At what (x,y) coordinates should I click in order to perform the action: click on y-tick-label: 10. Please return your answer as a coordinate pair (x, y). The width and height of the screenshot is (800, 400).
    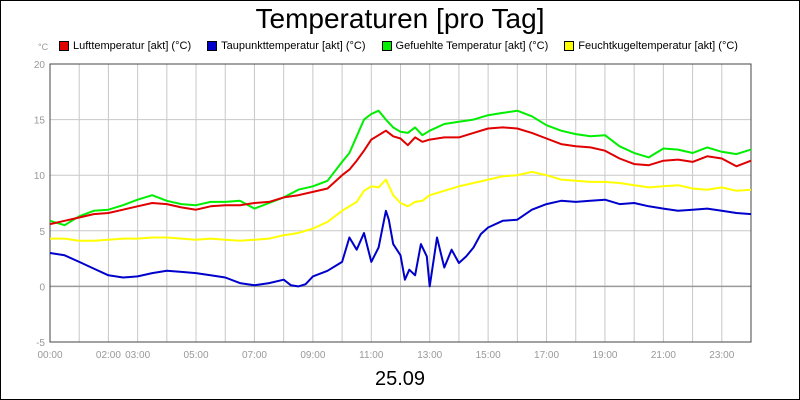
    Looking at the image, I should click on (40, 176).